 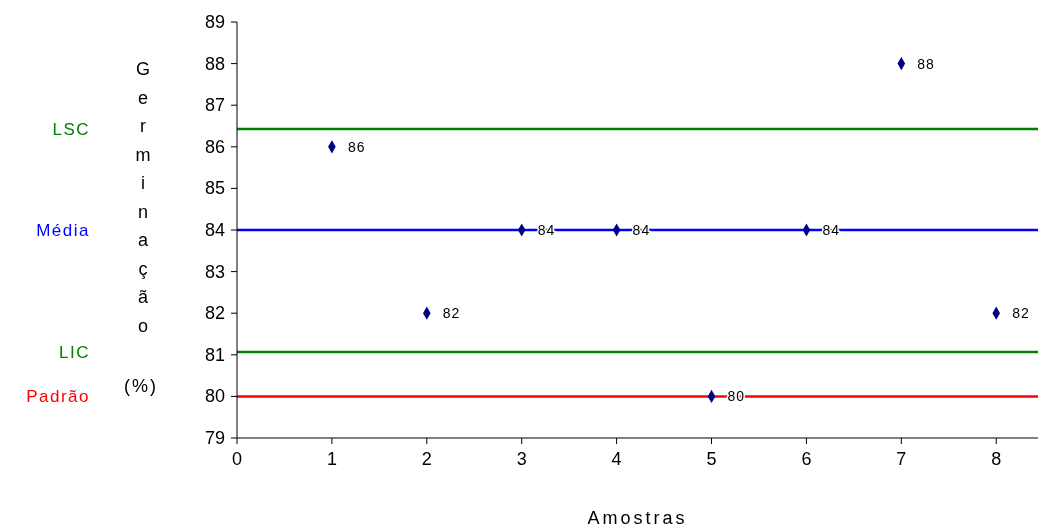 I want to click on y-tick-label: 84, so click(x=214, y=230).